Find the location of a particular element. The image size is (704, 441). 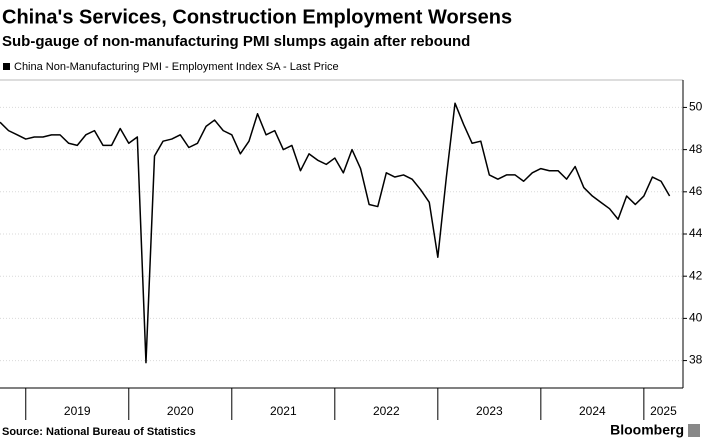

x-tick-label: 2024 is located at coordinates (592, 411).